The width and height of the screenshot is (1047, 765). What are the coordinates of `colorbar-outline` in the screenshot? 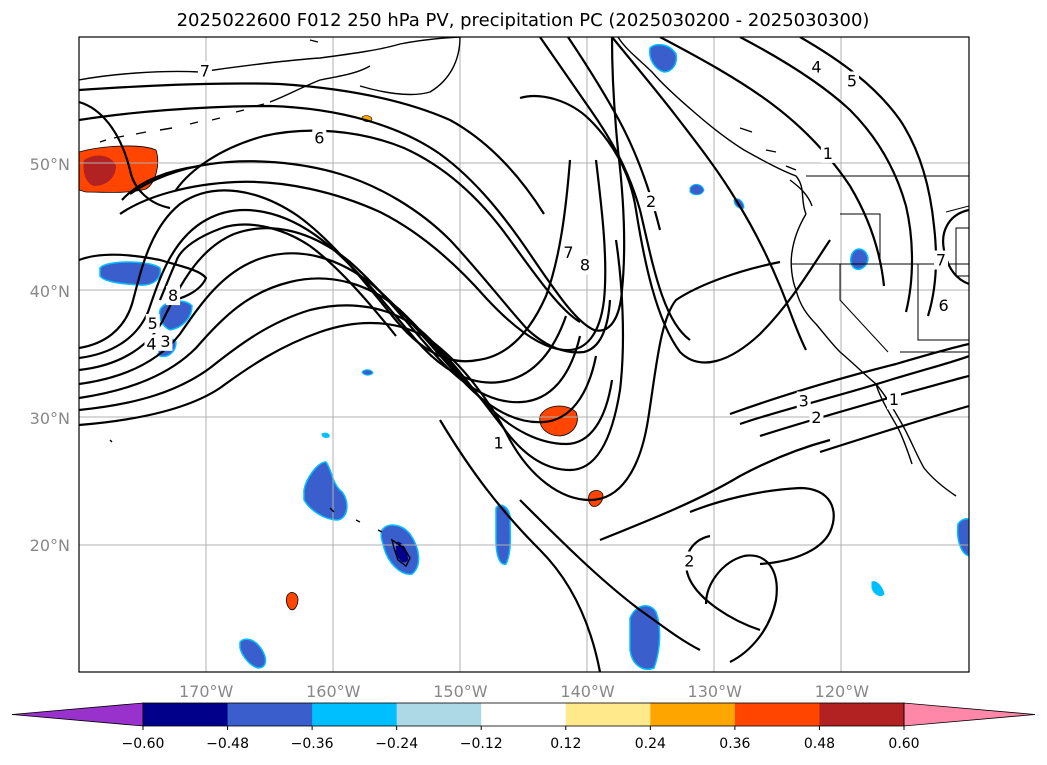 It's located at (523, 714).